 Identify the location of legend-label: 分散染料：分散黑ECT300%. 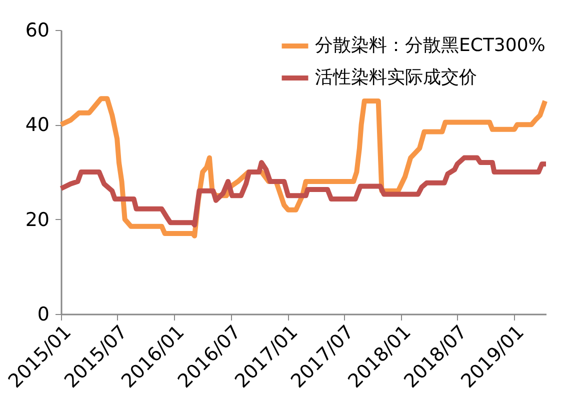
(430, 45).